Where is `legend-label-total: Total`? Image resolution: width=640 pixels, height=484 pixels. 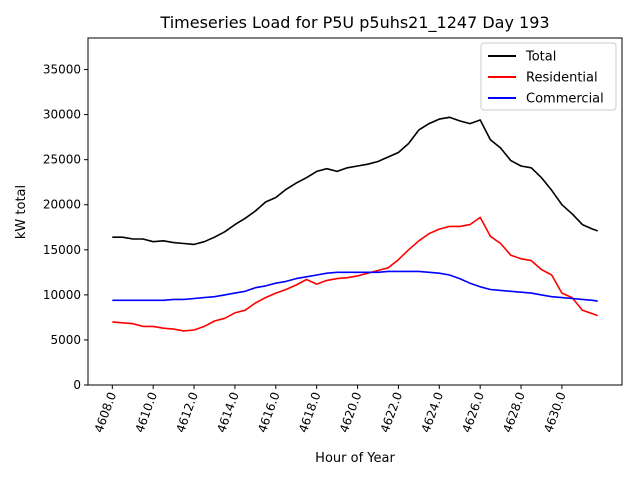 legend-label-total: Total is located at coordinates (540, 57).